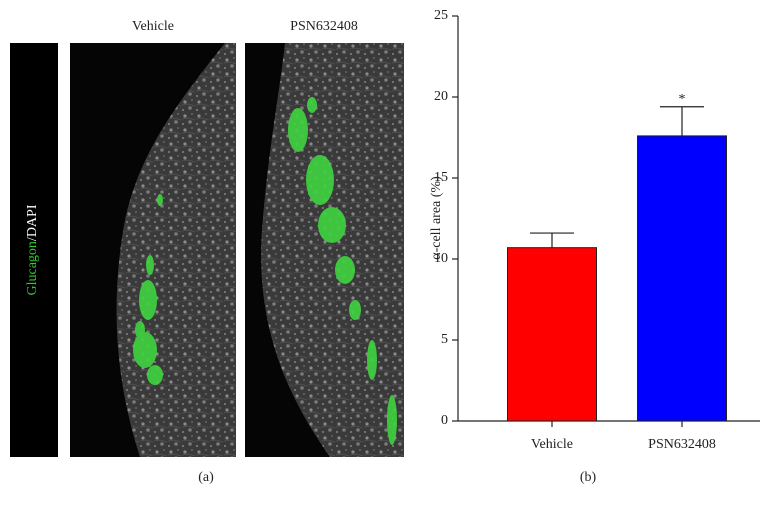 The image size is (764, 510). I want to click on stain-name: /DAPI, so click(32, 222).